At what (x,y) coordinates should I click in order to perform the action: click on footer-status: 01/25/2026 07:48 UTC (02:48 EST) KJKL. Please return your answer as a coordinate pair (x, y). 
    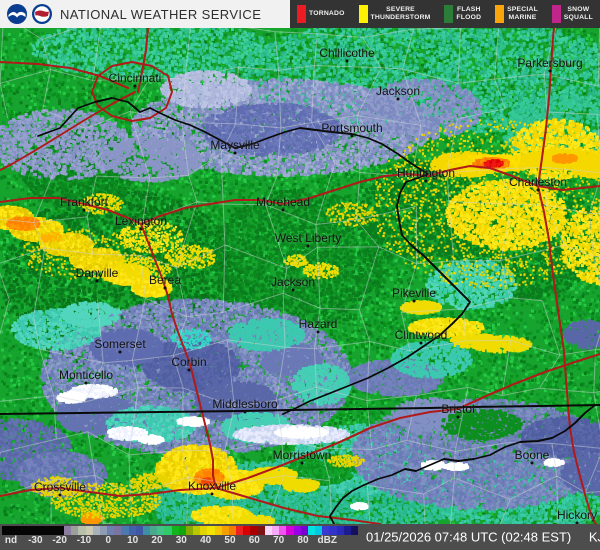
    Looking at the image, I should click on (483, 537).